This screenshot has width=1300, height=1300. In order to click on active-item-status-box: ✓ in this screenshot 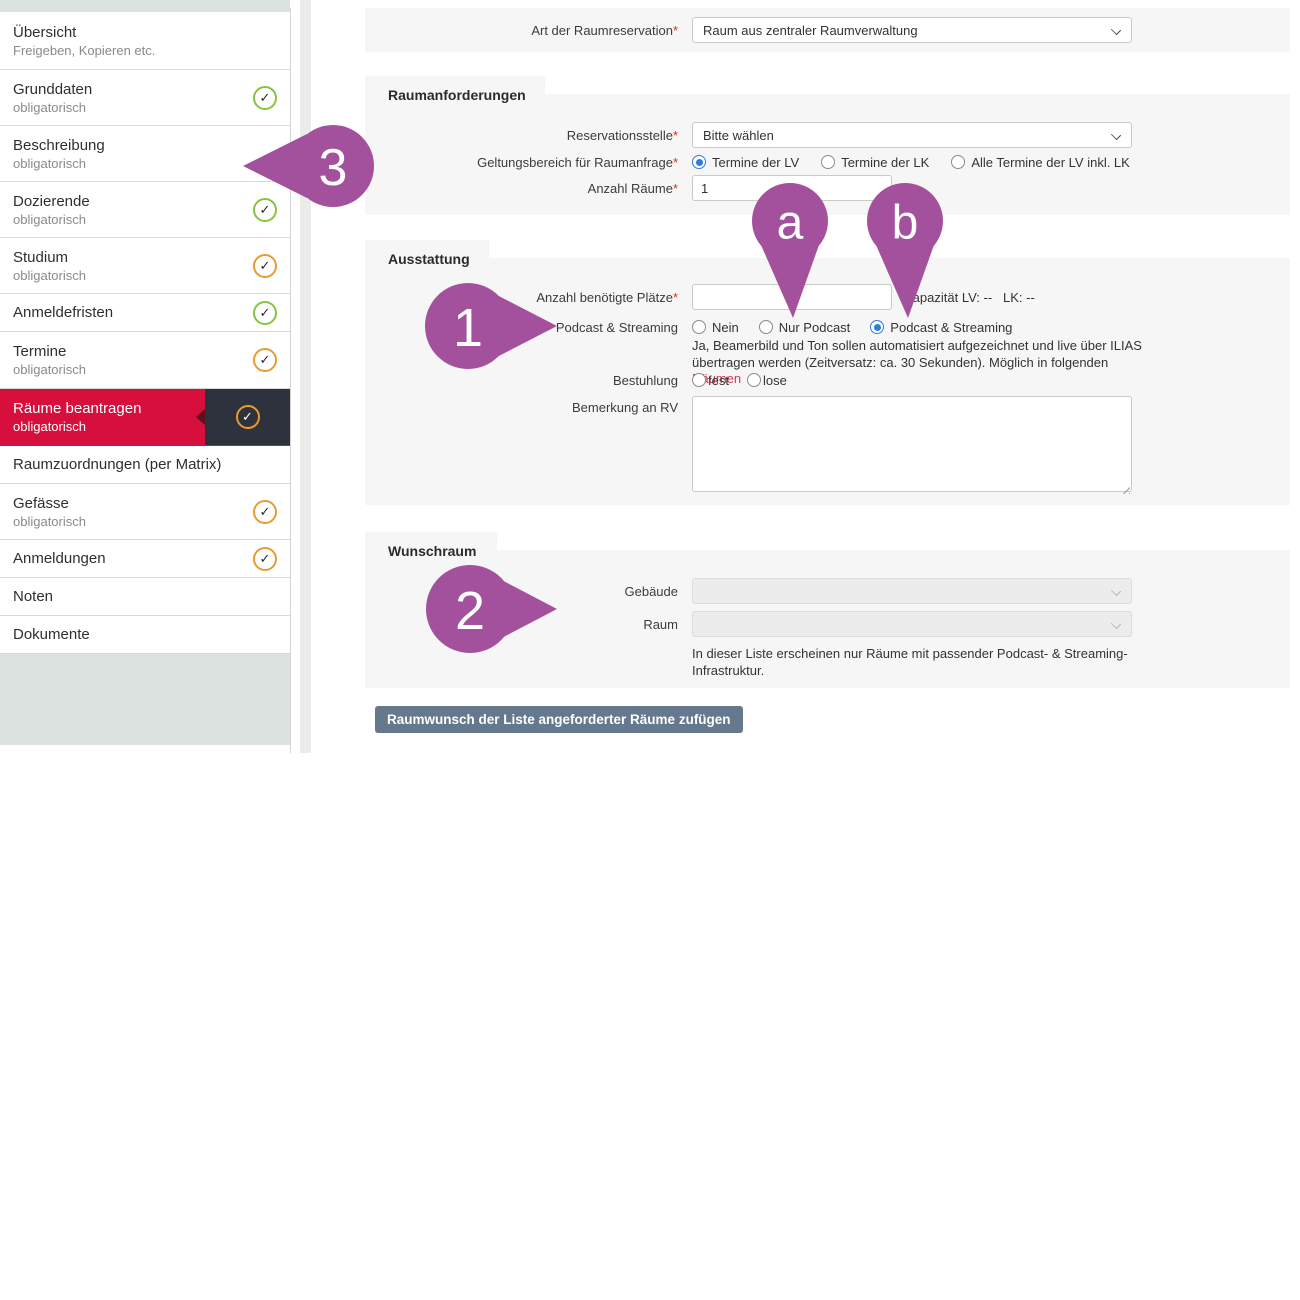, I will do `click(247, 417)`.